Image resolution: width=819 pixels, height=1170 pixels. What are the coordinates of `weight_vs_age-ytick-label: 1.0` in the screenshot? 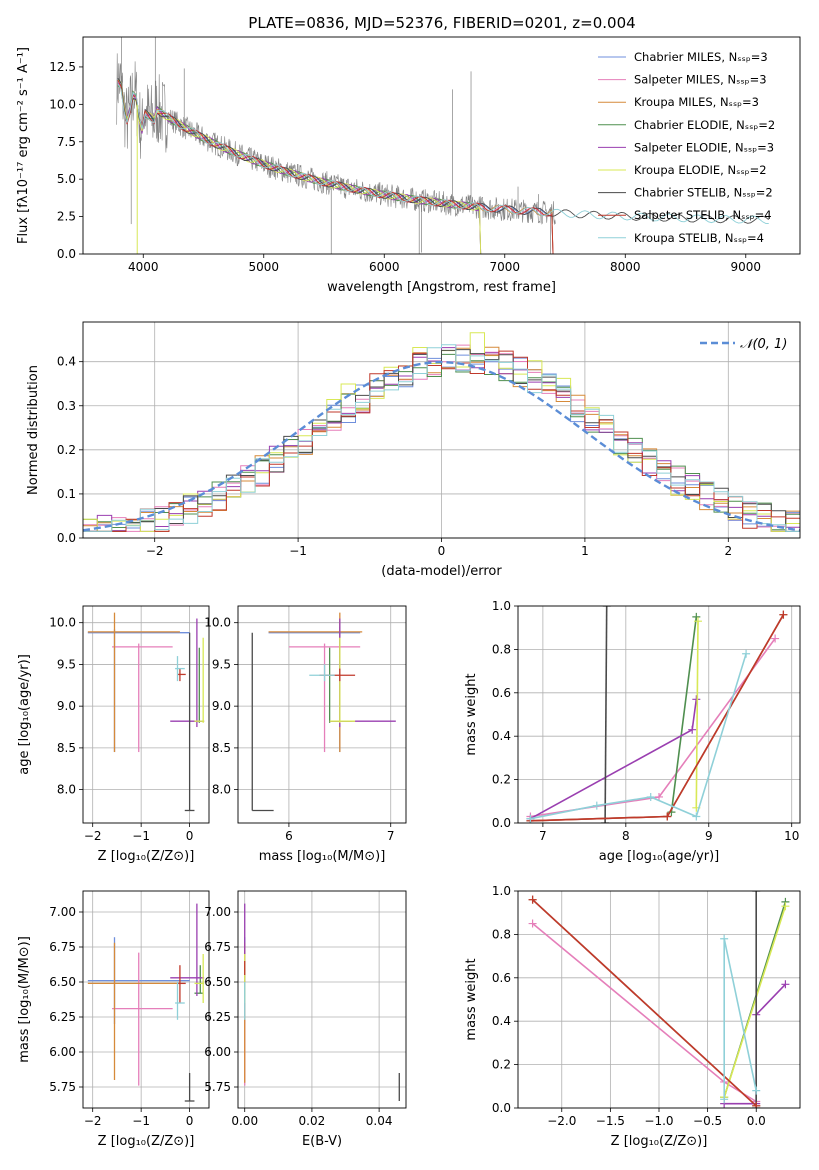 It's located at (501, 606).